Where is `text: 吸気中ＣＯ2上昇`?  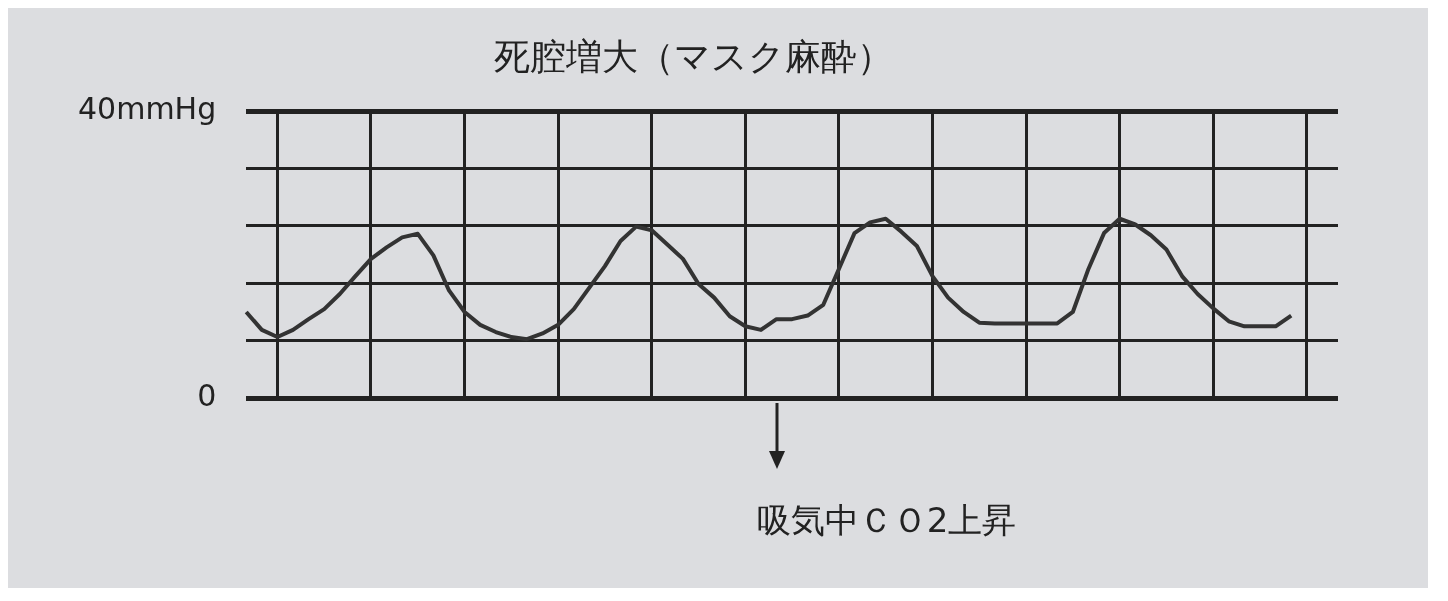 text: 吸気中ＣＯ2上昇 is located at coordinates (886, 519).